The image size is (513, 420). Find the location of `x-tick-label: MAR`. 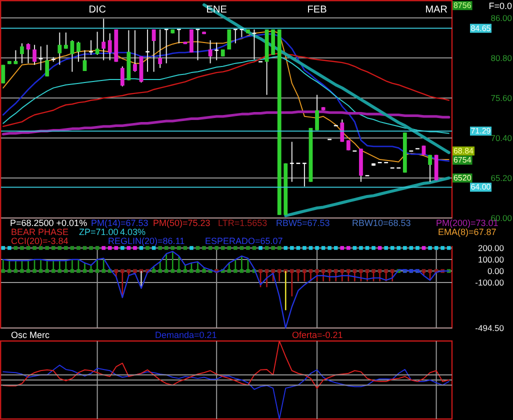

x-tick-label: MAR is located at coordinates (436, 10).